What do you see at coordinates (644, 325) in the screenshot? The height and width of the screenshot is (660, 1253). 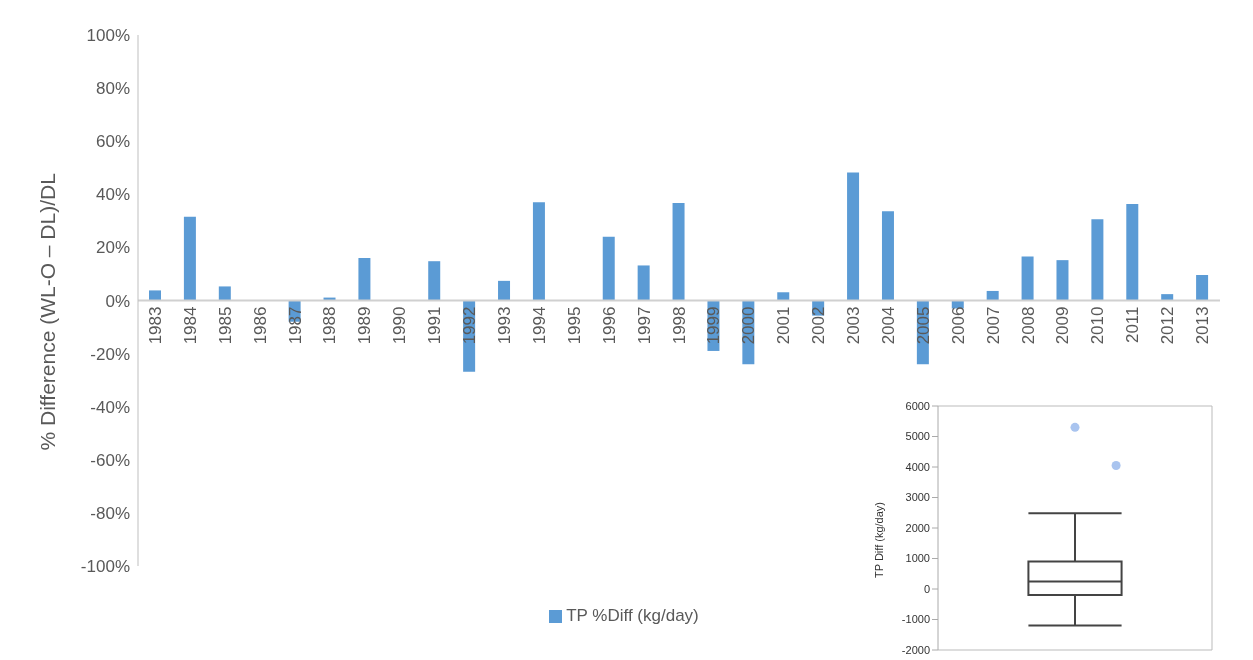 I see `x-tick-label: 1997` at bounding box center [644, 325].